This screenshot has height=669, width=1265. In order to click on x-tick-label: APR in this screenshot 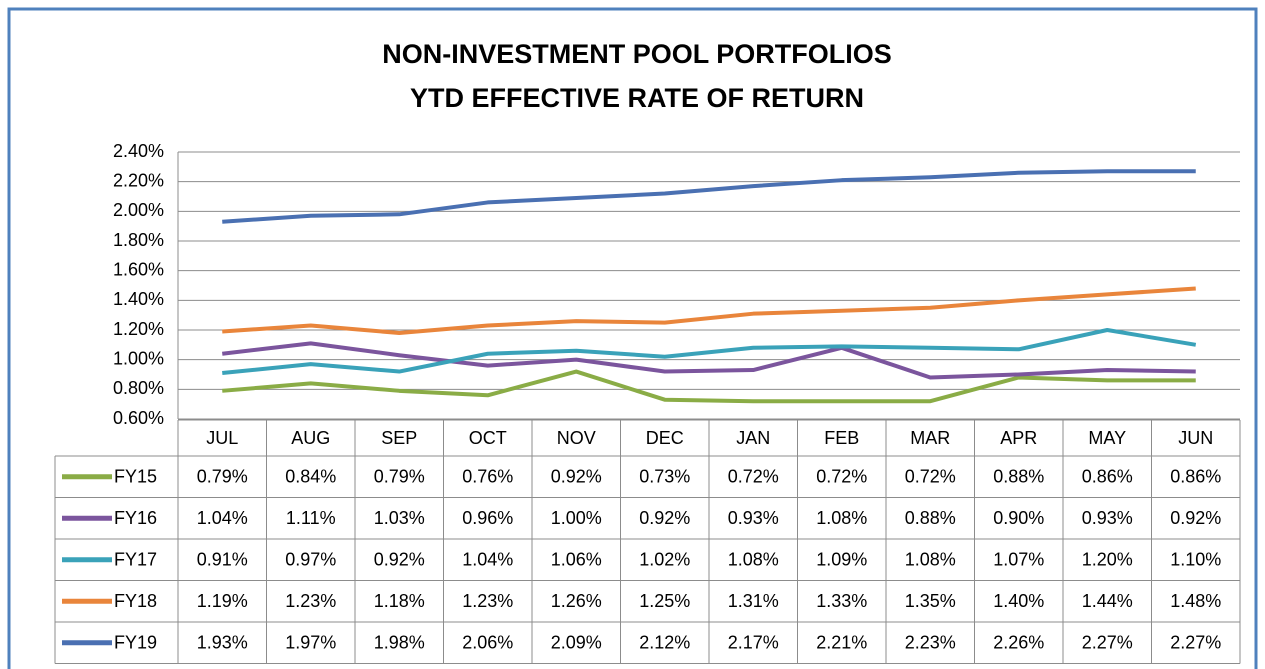, I will do `click(1018, 438)`.